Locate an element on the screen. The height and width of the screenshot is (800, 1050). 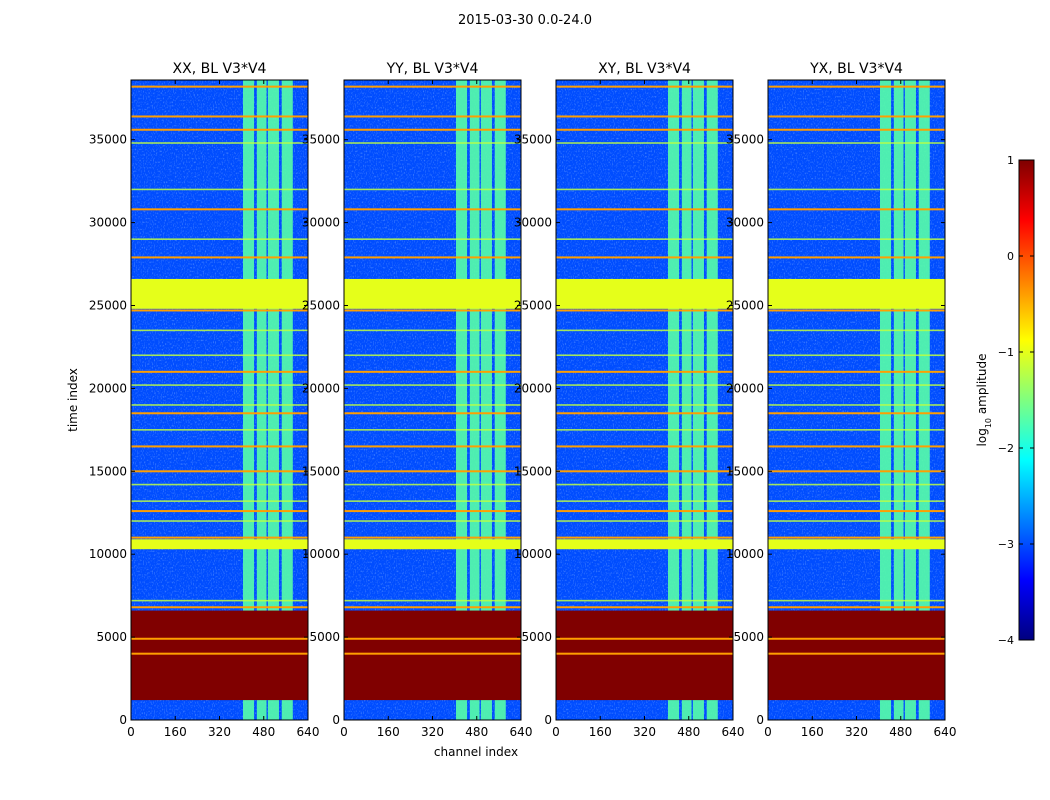
colorbar-tick-label: 1 is located at coordinates (1010, 160).